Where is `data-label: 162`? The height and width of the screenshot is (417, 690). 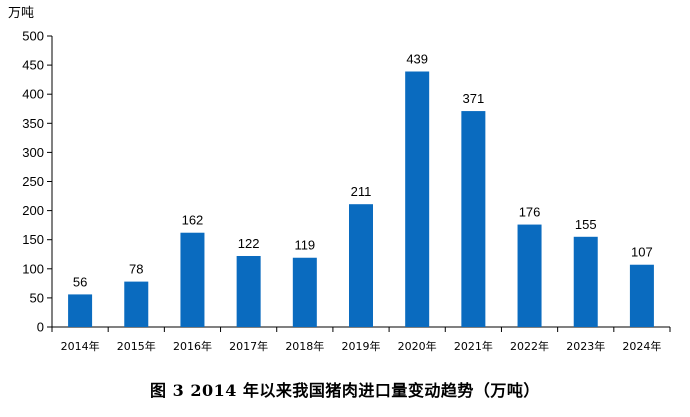 data-label: 162 is located at coordinates (193, 220).